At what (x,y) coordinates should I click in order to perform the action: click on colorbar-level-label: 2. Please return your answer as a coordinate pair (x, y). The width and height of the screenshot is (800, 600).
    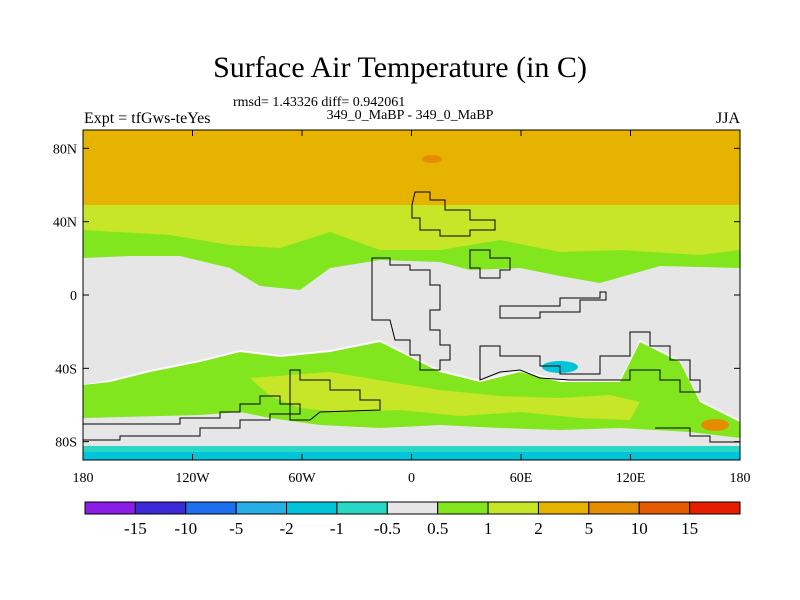
    Looking at the image, I should click on (538, 528).